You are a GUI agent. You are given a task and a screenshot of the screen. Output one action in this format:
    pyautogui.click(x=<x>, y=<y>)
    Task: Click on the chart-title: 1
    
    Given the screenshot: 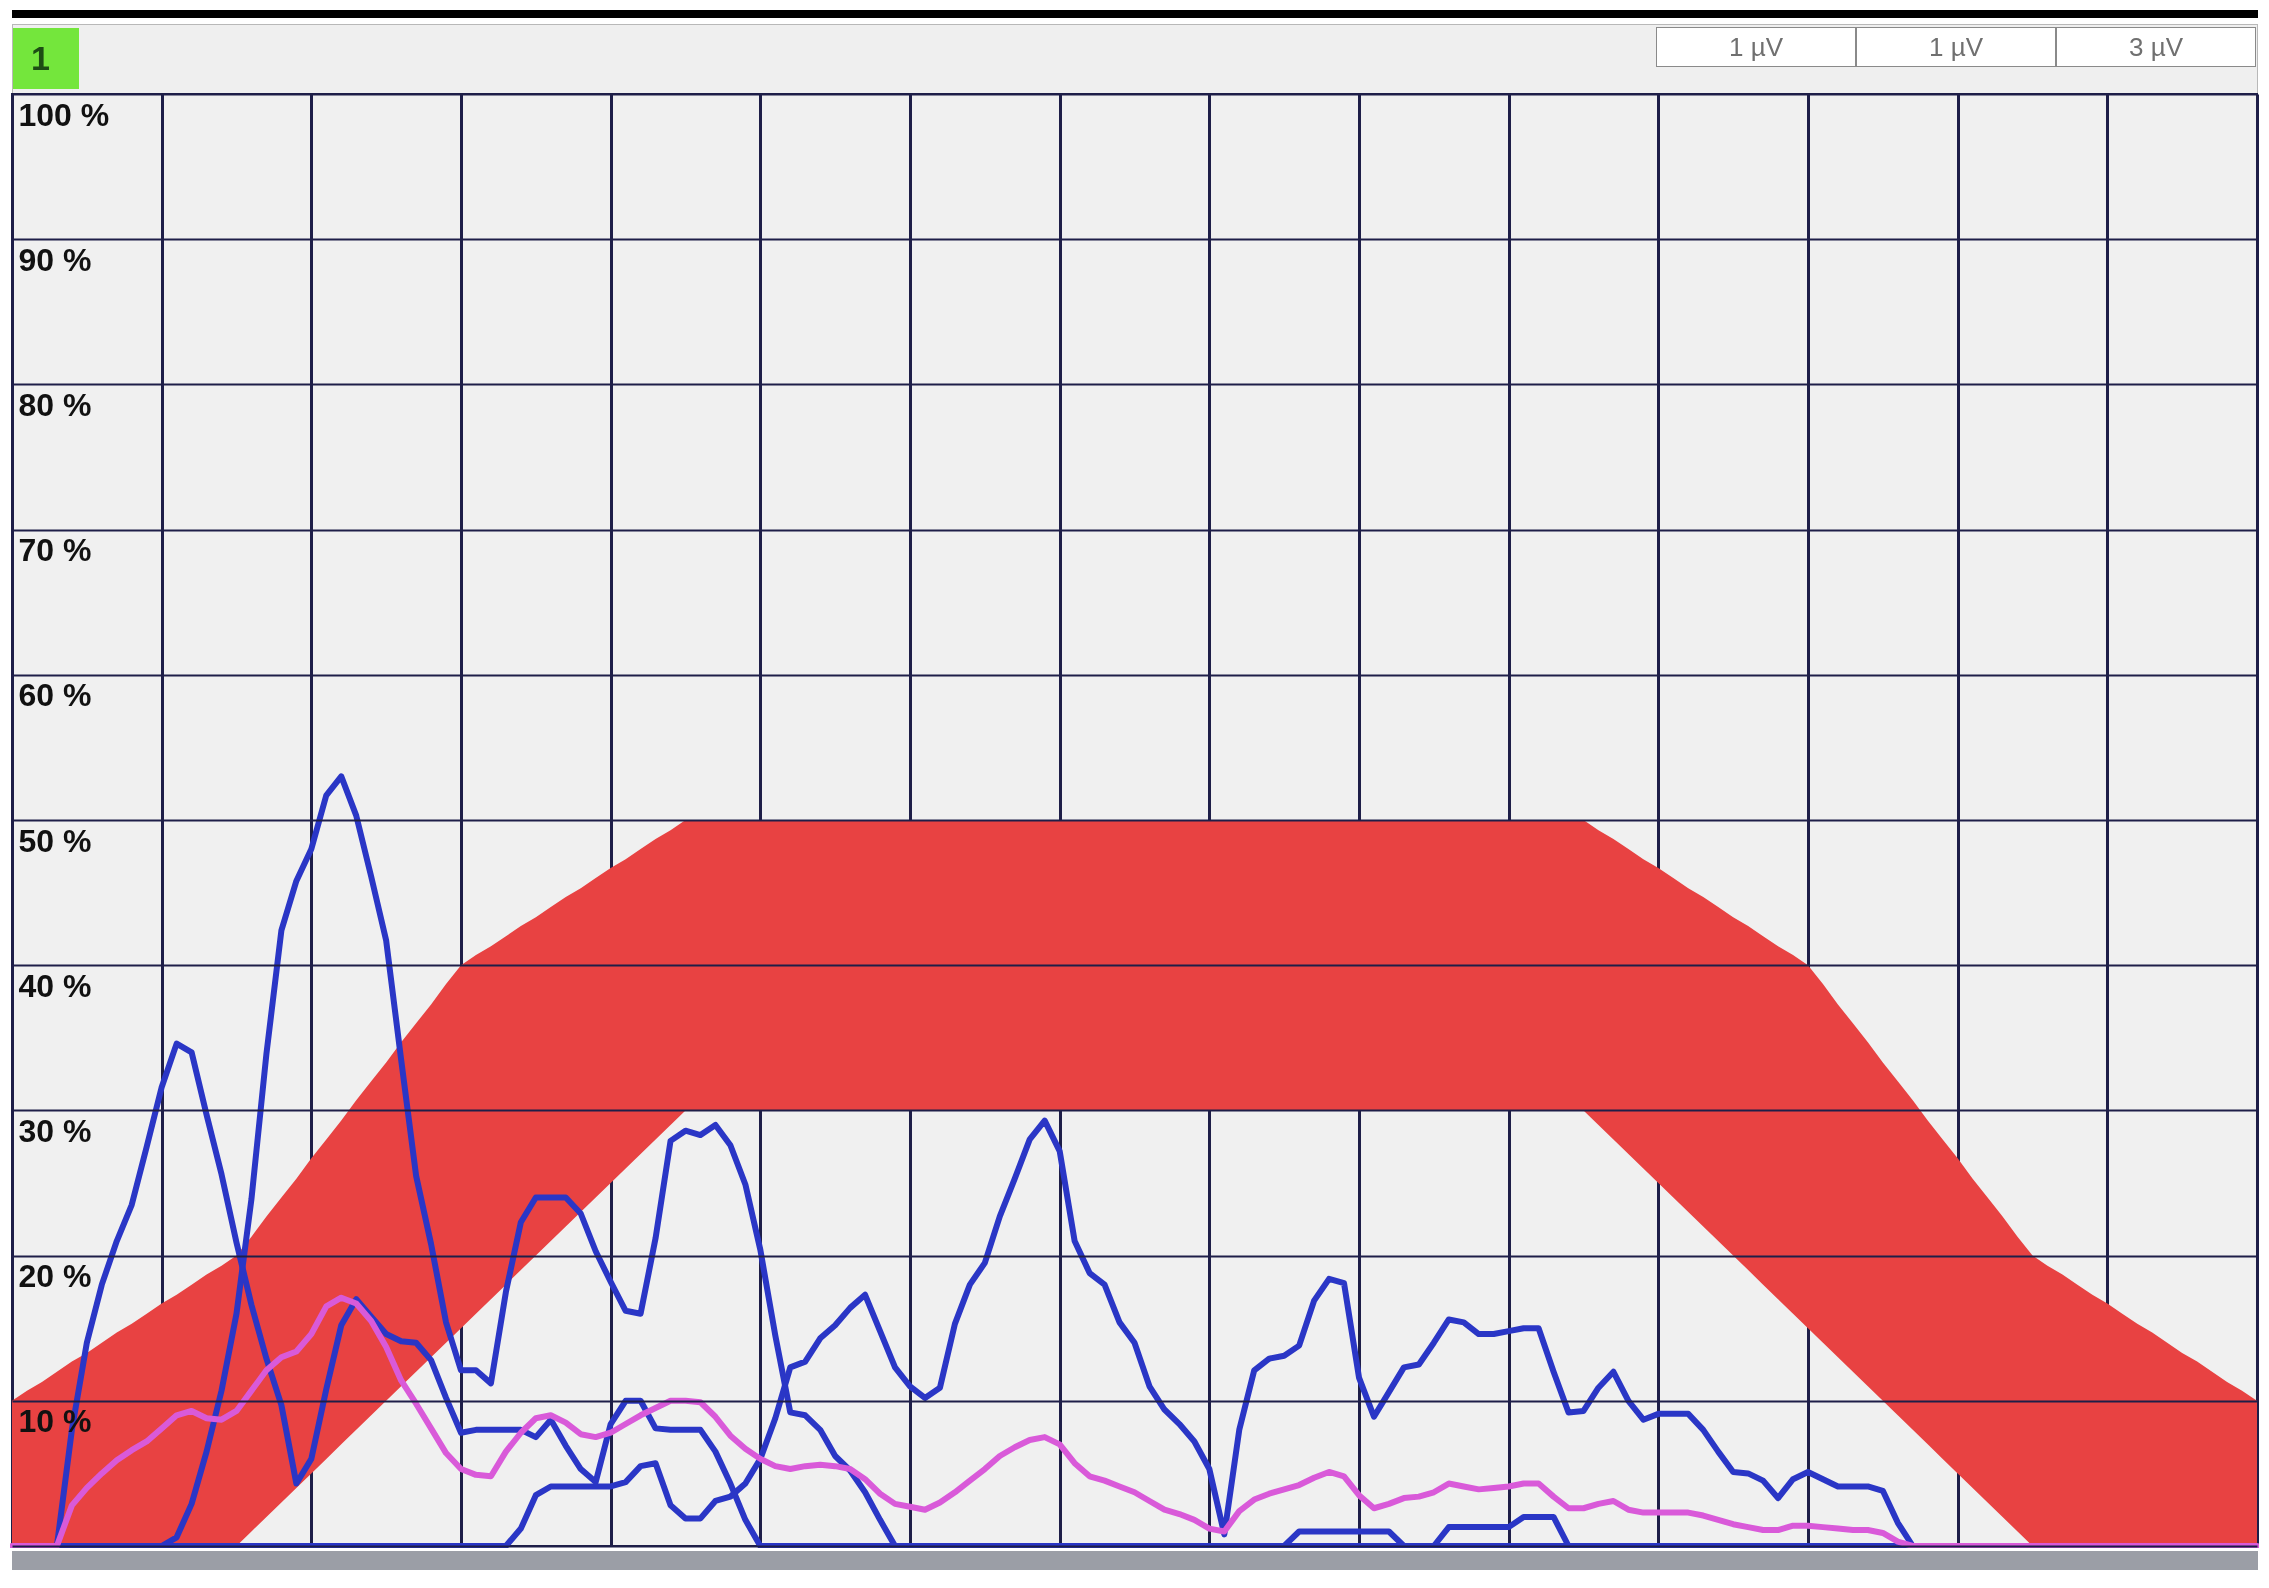 What is the action you would take?
    pyautogui.click(x=40, y=58)
    